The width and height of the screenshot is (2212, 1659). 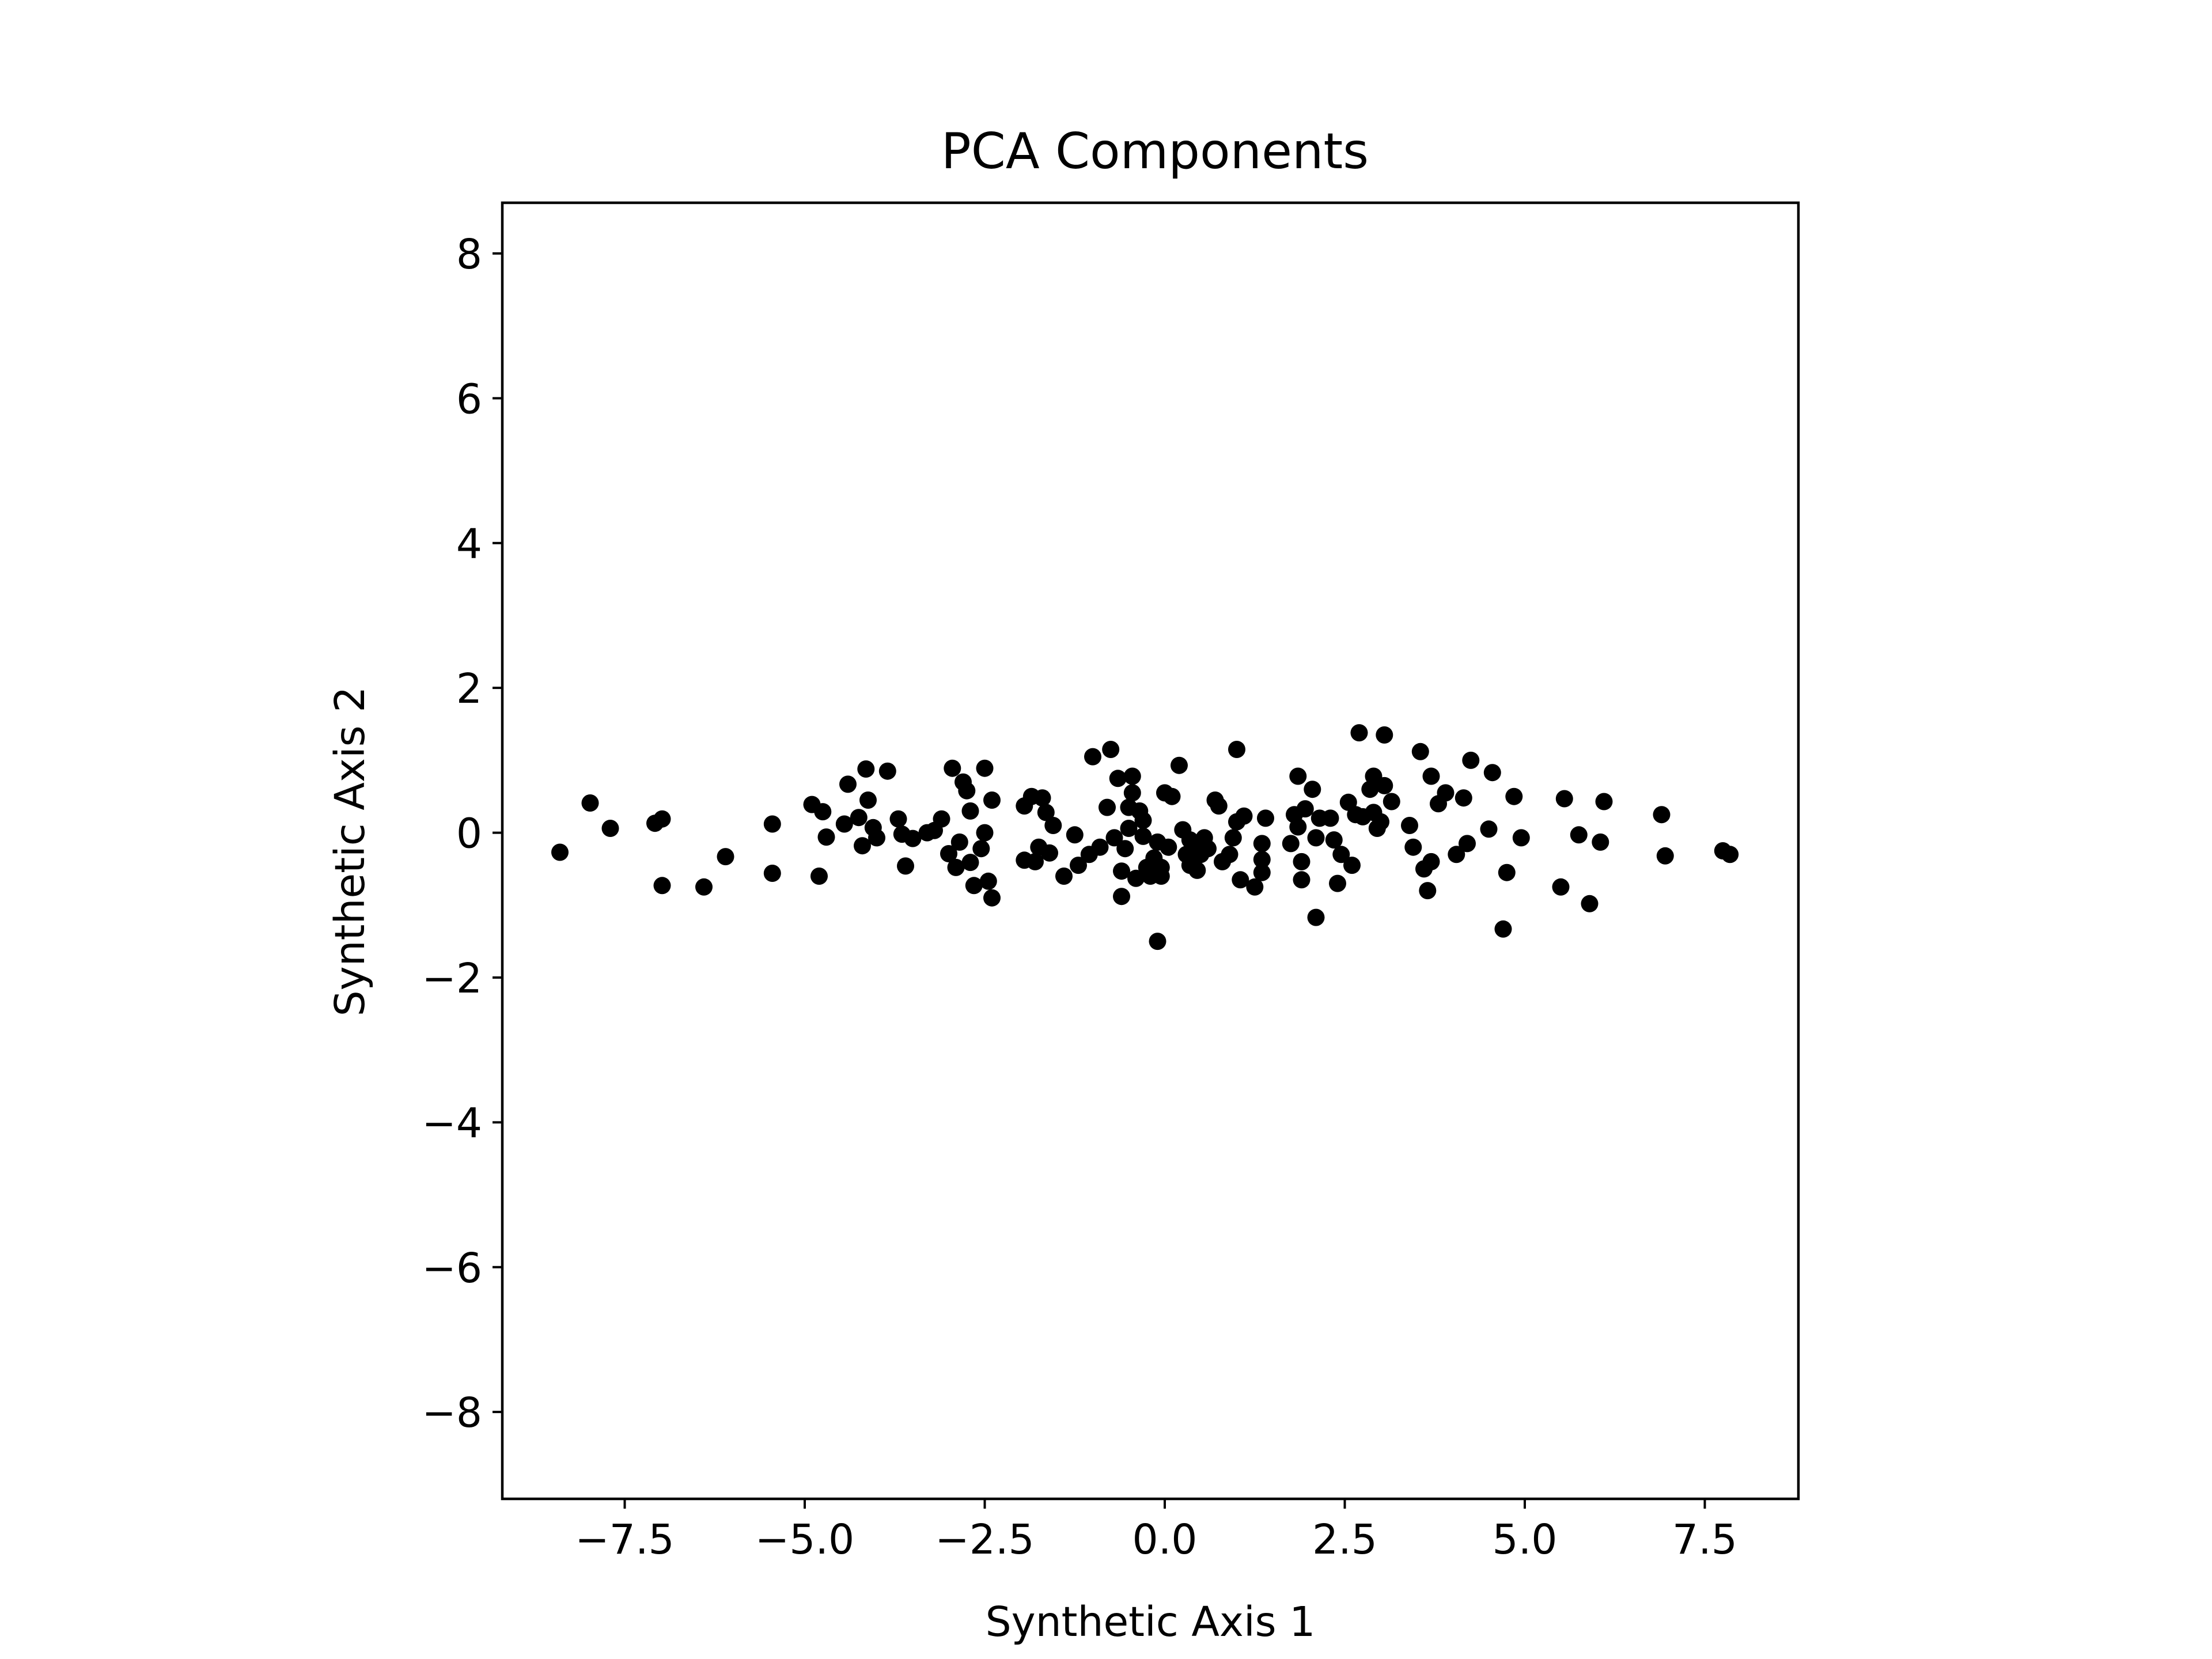 What do you see at coordinates (469, 689) in the screenshot?
I see `y-tick-label: 2` at bounding box center [469, 689].